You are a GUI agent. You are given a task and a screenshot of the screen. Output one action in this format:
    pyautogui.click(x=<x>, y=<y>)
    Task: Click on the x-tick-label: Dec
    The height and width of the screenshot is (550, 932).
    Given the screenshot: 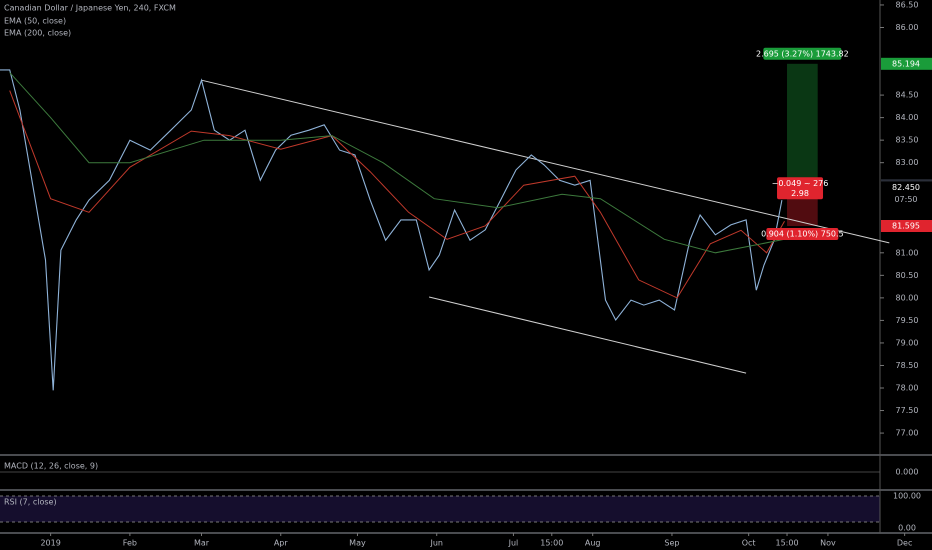 What is the action you would take?
    pyautogui.click(x=904, y=543)
    